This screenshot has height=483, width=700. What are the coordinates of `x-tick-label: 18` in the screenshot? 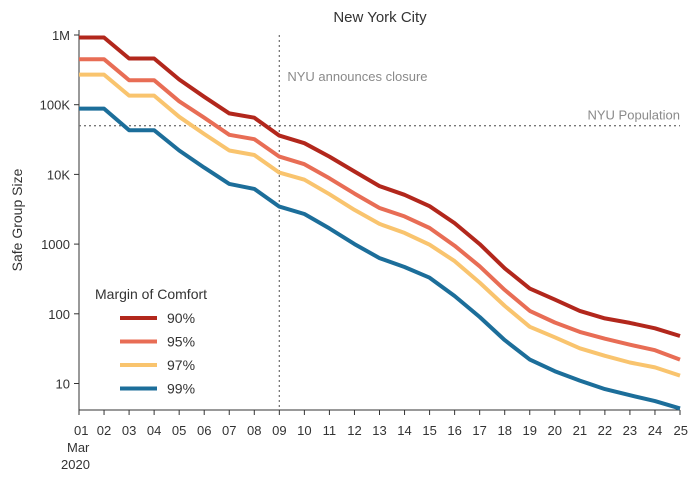 It's located at (504, 430).